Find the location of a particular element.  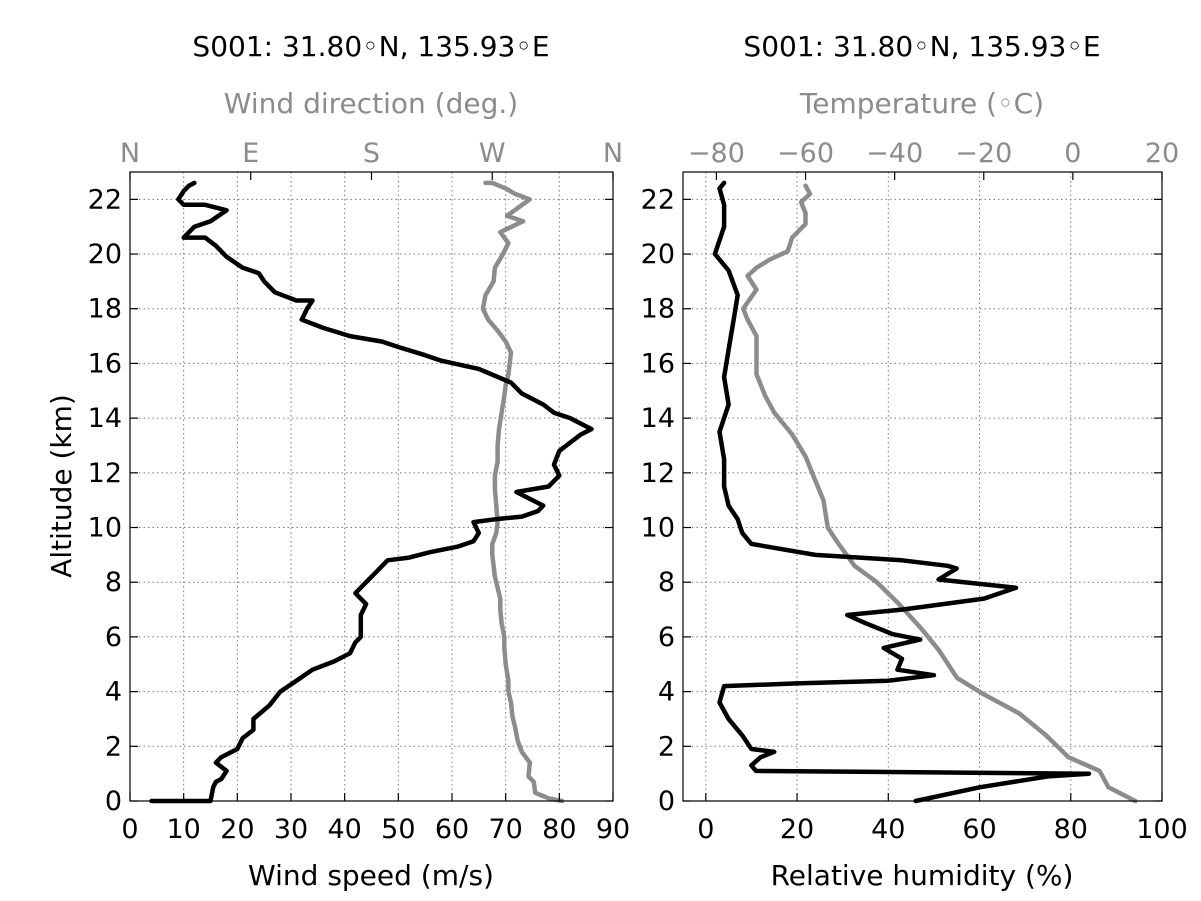

x-top-tick-label: −60 is located at coordinates (805, 153).